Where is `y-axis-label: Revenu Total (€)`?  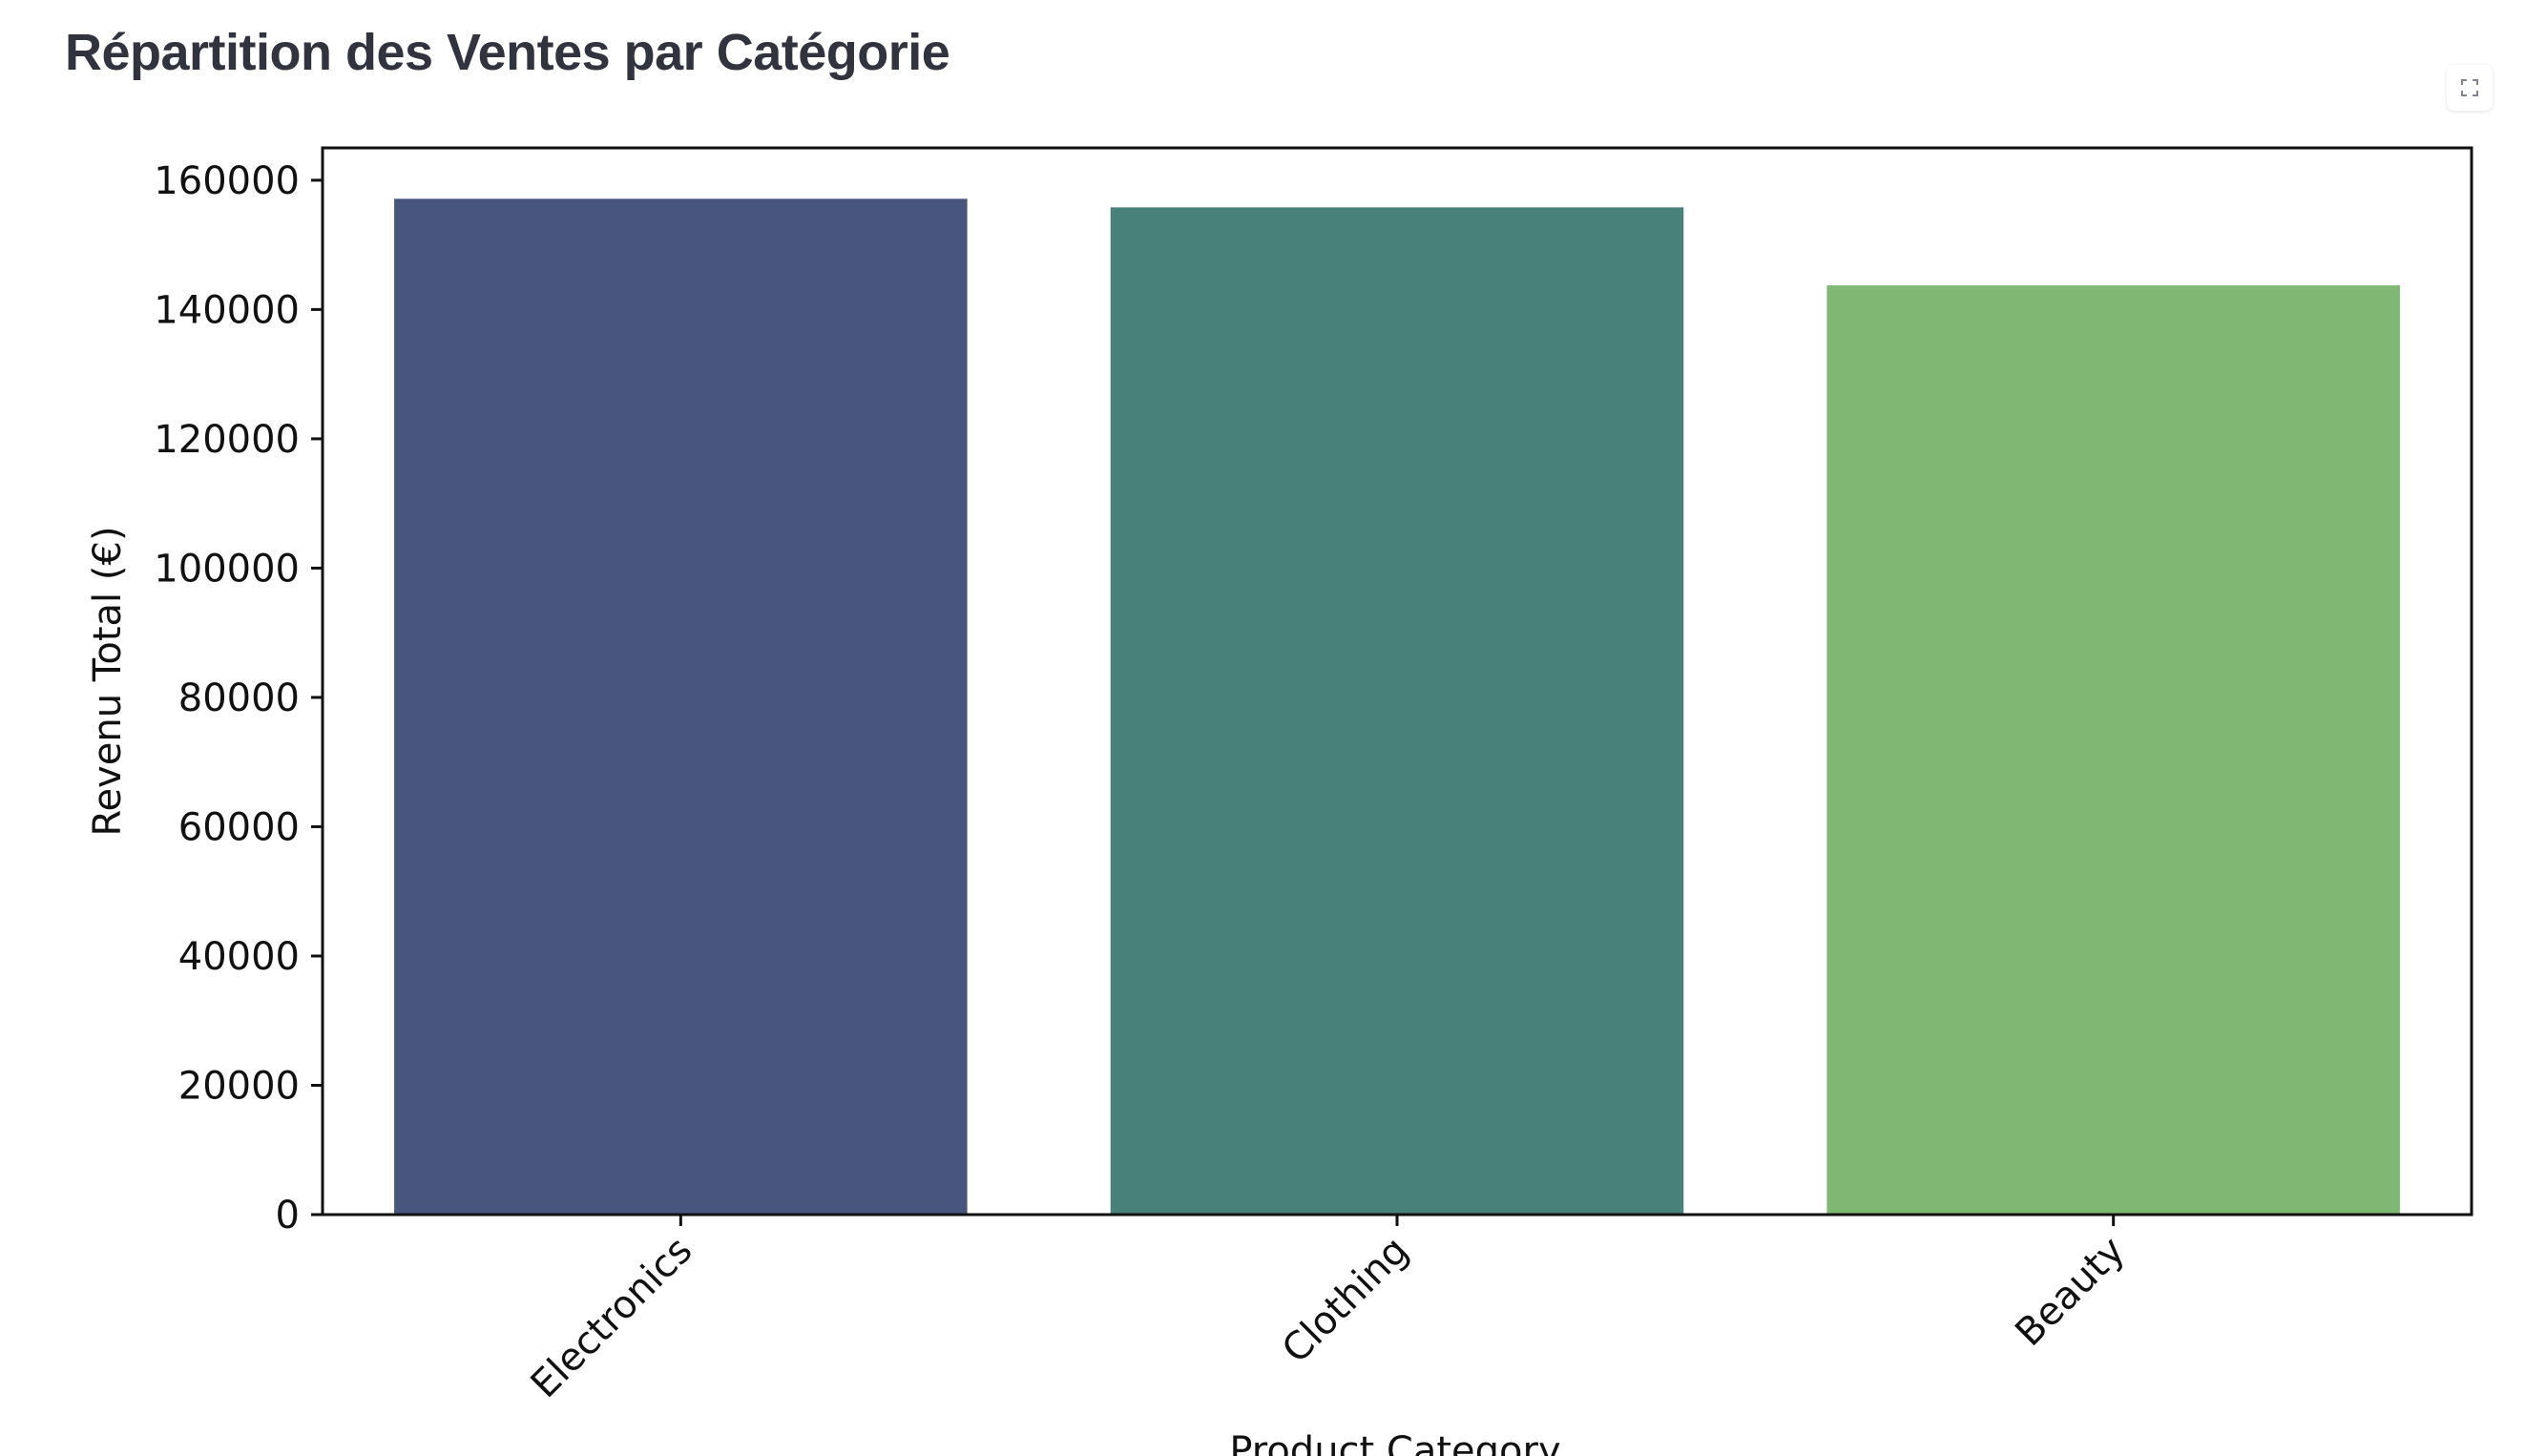
y-axis-label: Revenu Total (€) is located at coordinates (108, 681).